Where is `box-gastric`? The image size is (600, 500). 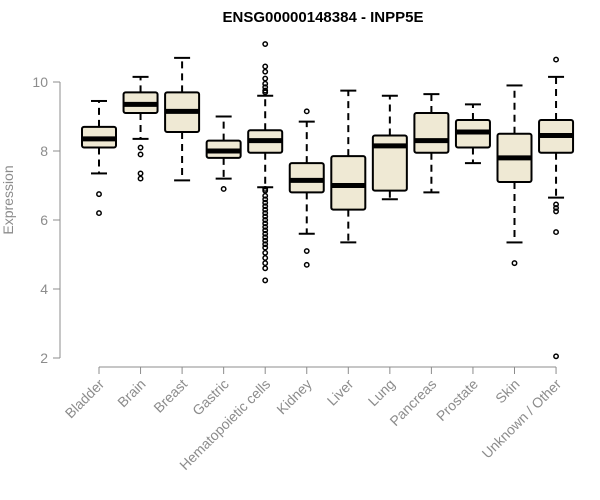 box-gastric is located at coordinates (223, 153).